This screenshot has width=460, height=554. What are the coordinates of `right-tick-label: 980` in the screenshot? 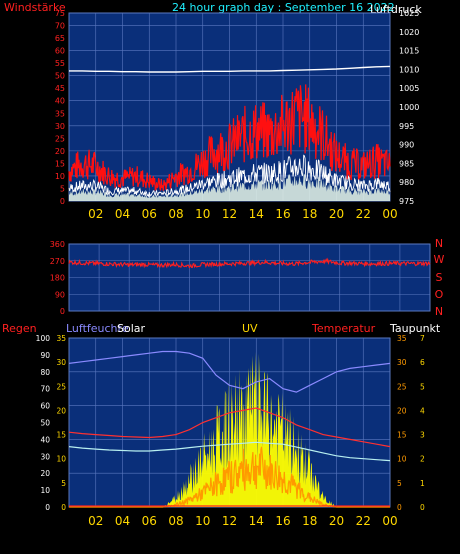 It's located at (406, 182).